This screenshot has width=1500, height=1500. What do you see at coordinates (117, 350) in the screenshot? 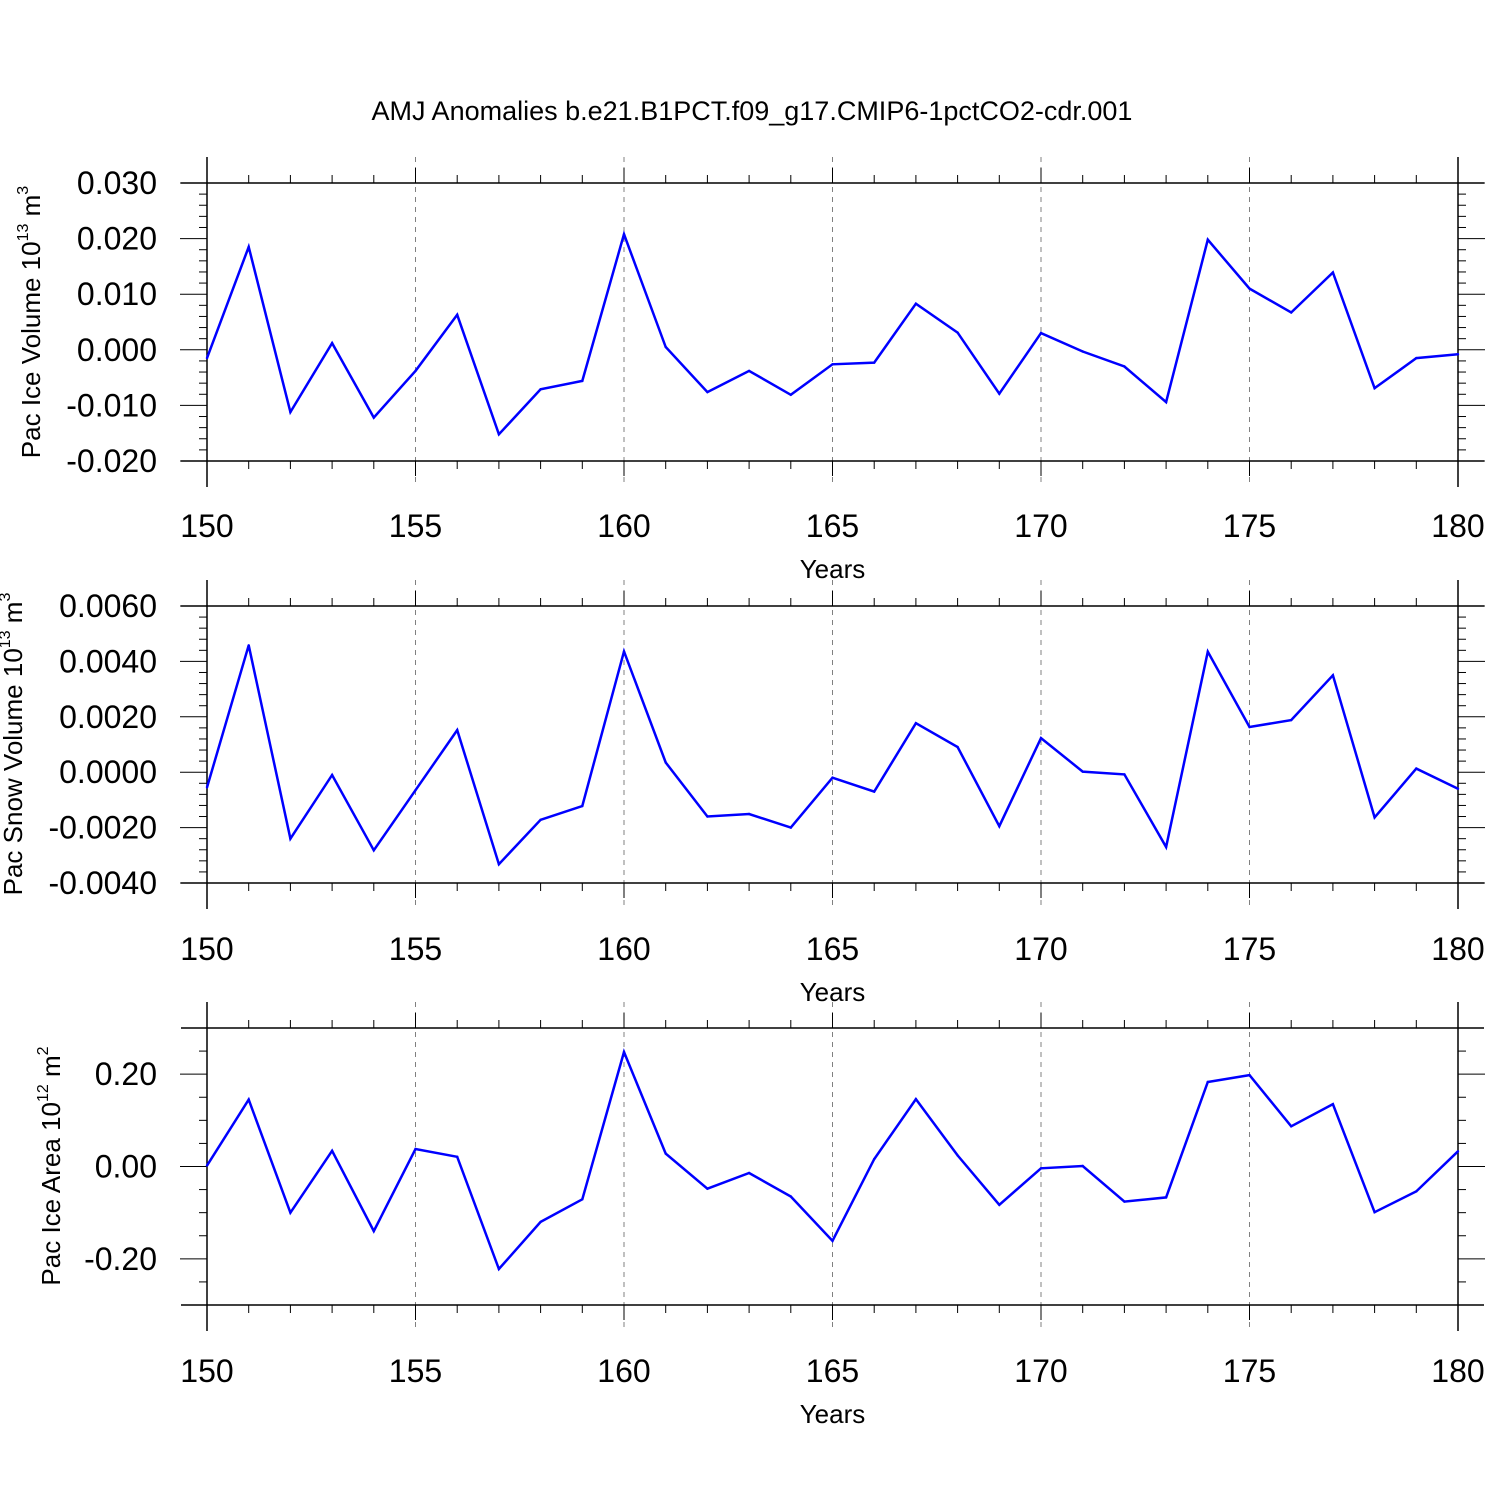
I see `y-tick-label: 0.000` at bounding box center [117, 350].